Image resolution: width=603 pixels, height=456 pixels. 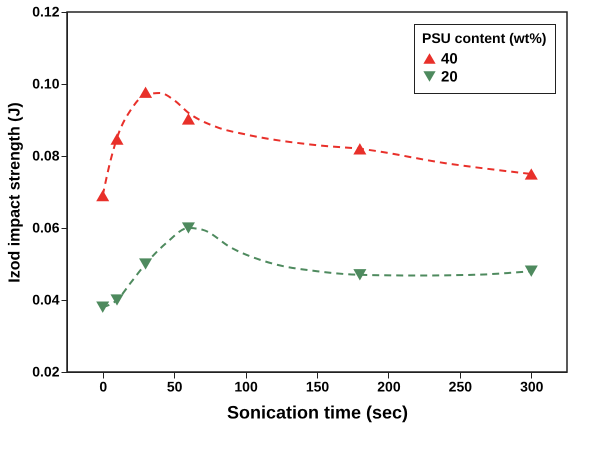 I want to click on y-tick-label: 0.10, so click(x=46, y=84).